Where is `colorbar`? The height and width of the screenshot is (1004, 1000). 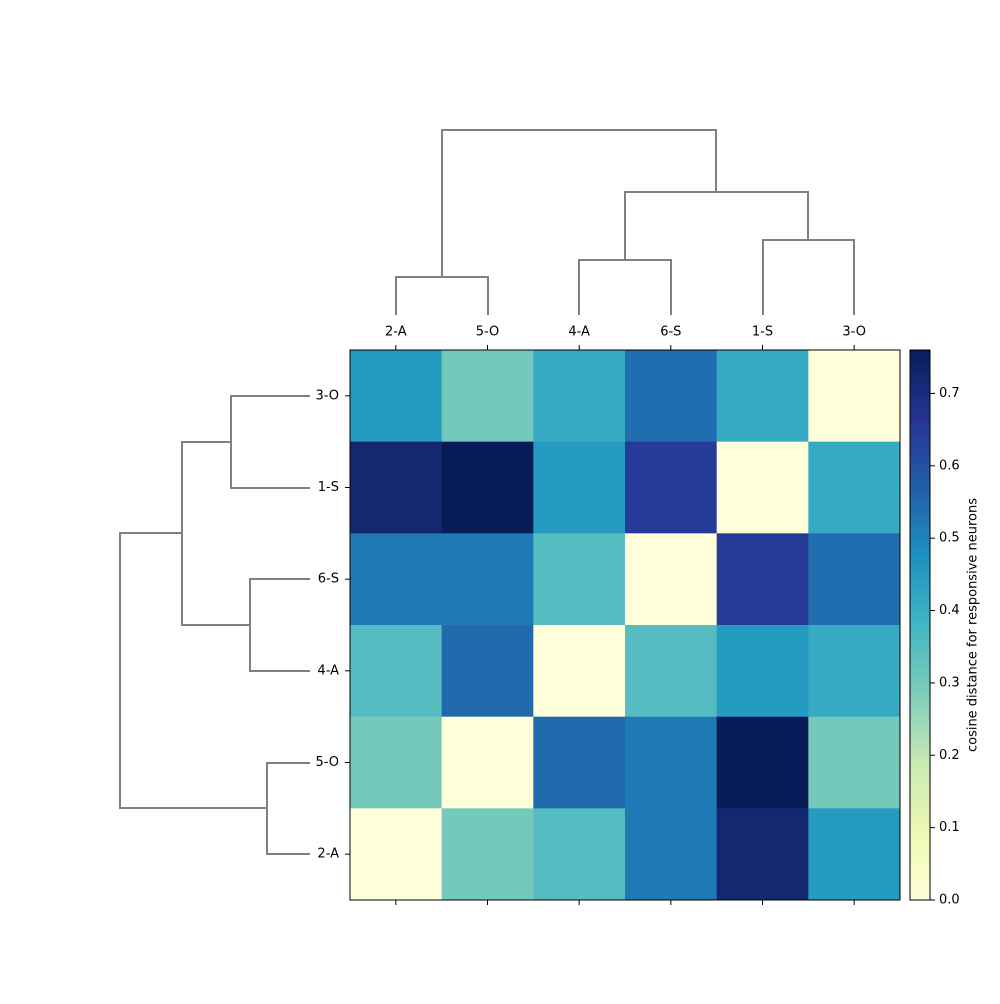 colorbar is located at coordinates (920, 625).